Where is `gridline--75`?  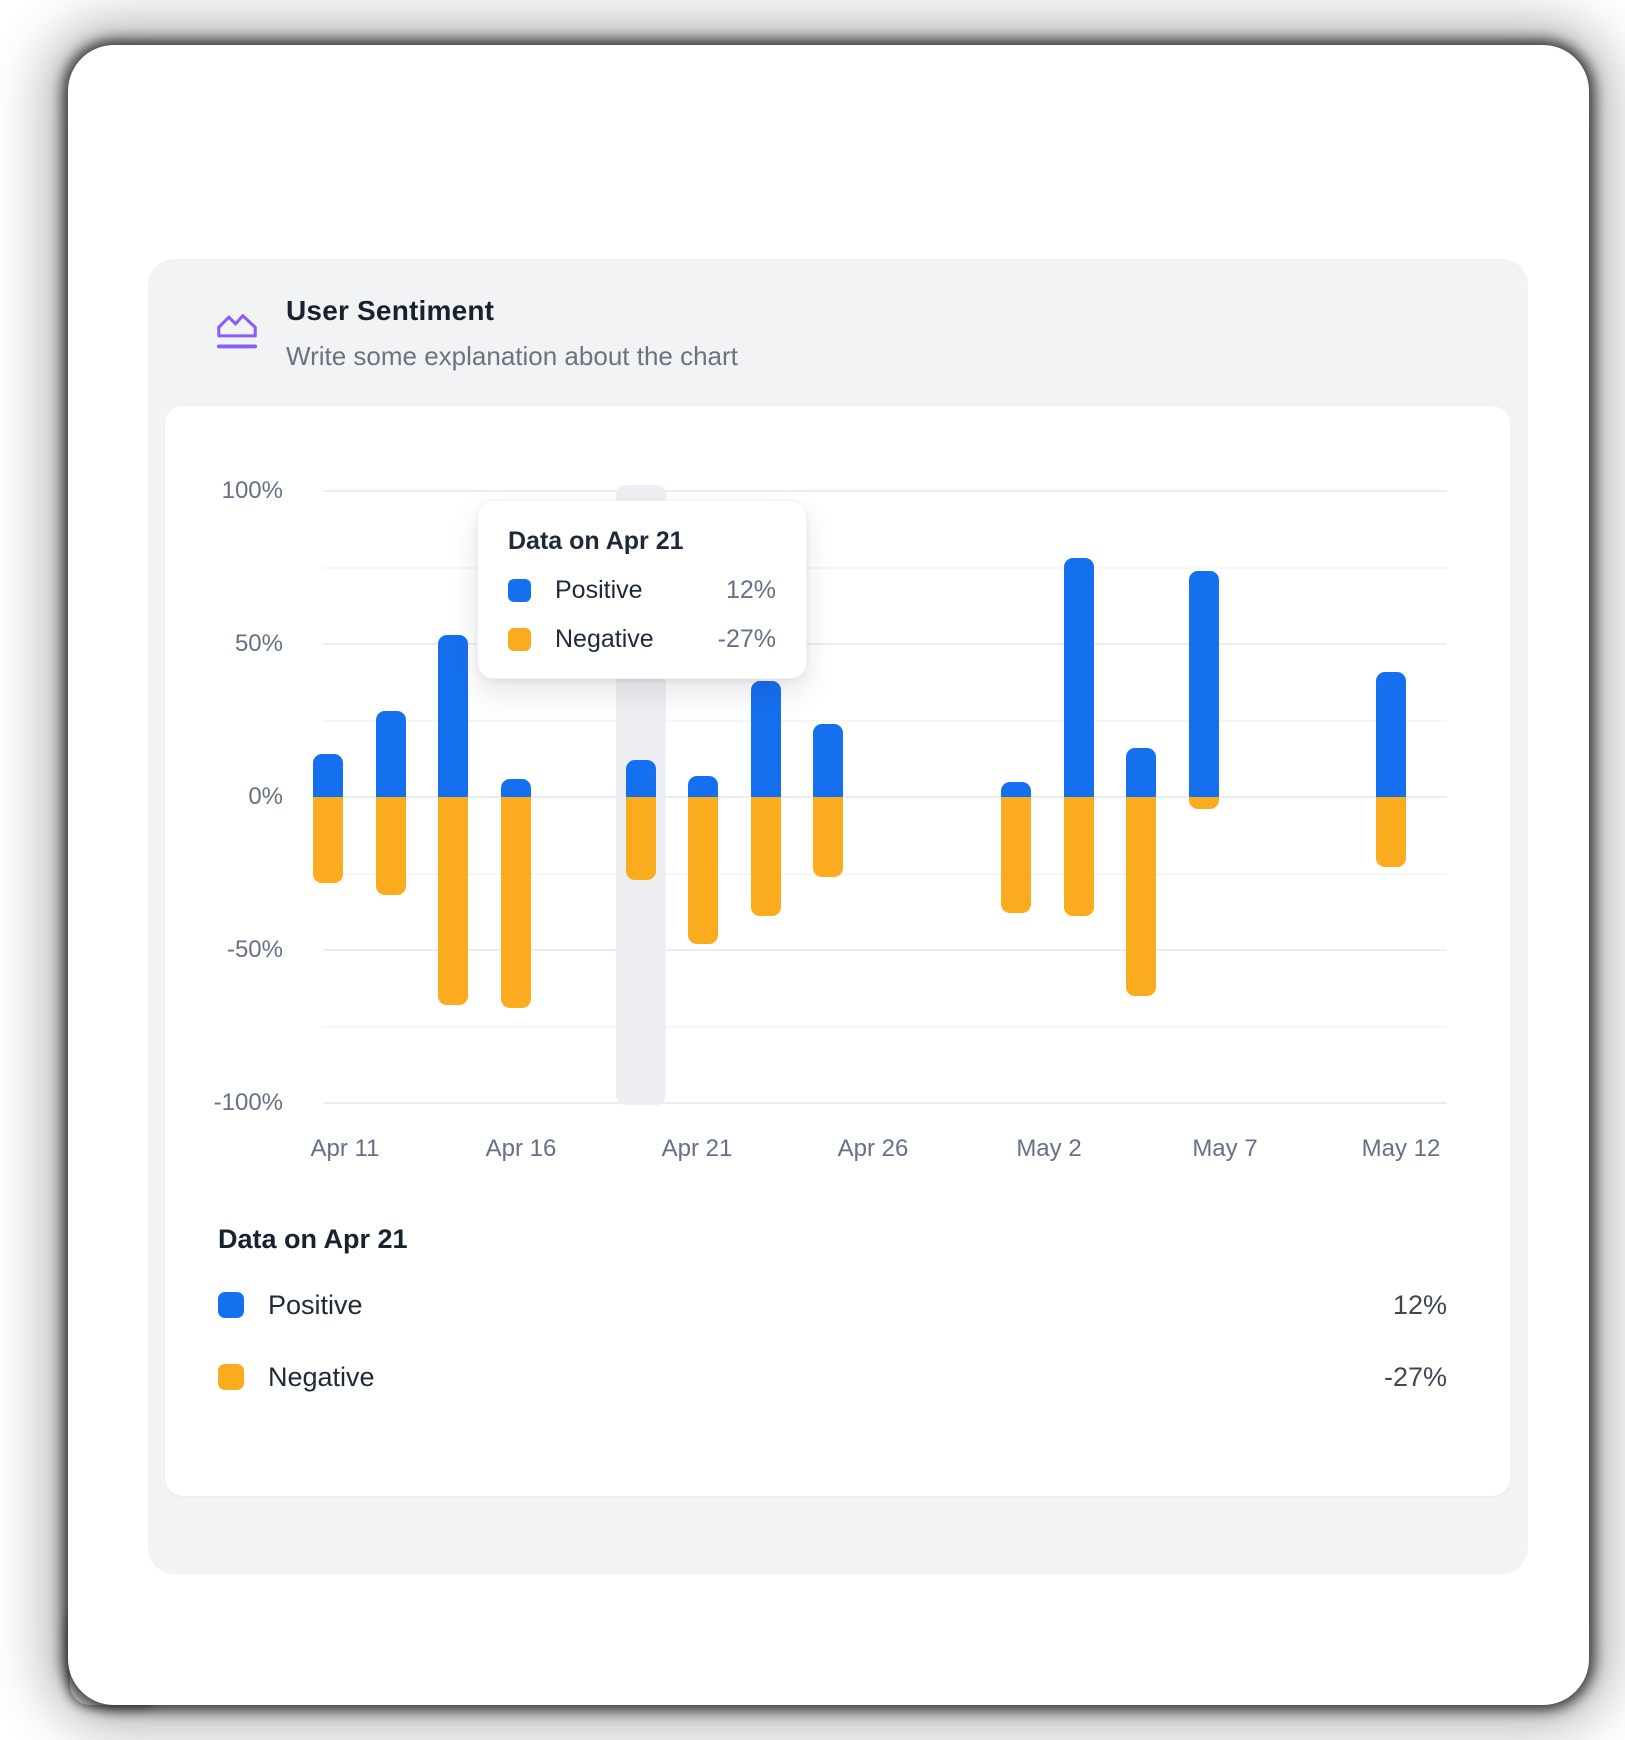 gridline--75 is located at coordinates (885, 1026).